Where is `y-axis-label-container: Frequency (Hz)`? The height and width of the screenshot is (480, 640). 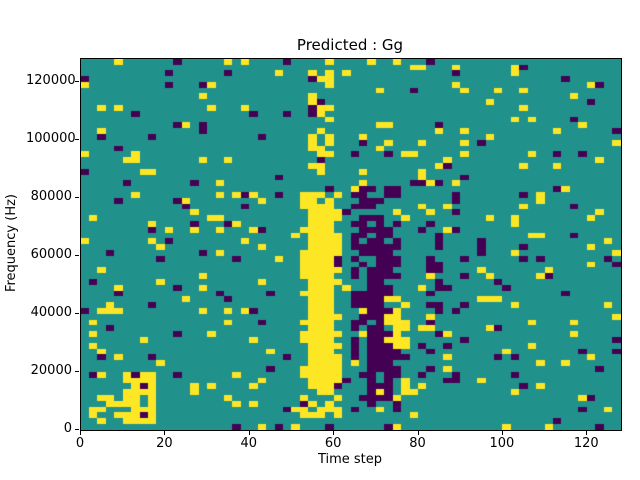 y-axis-label-container: Frequency (Hz) is located at coordinates (11, 243).